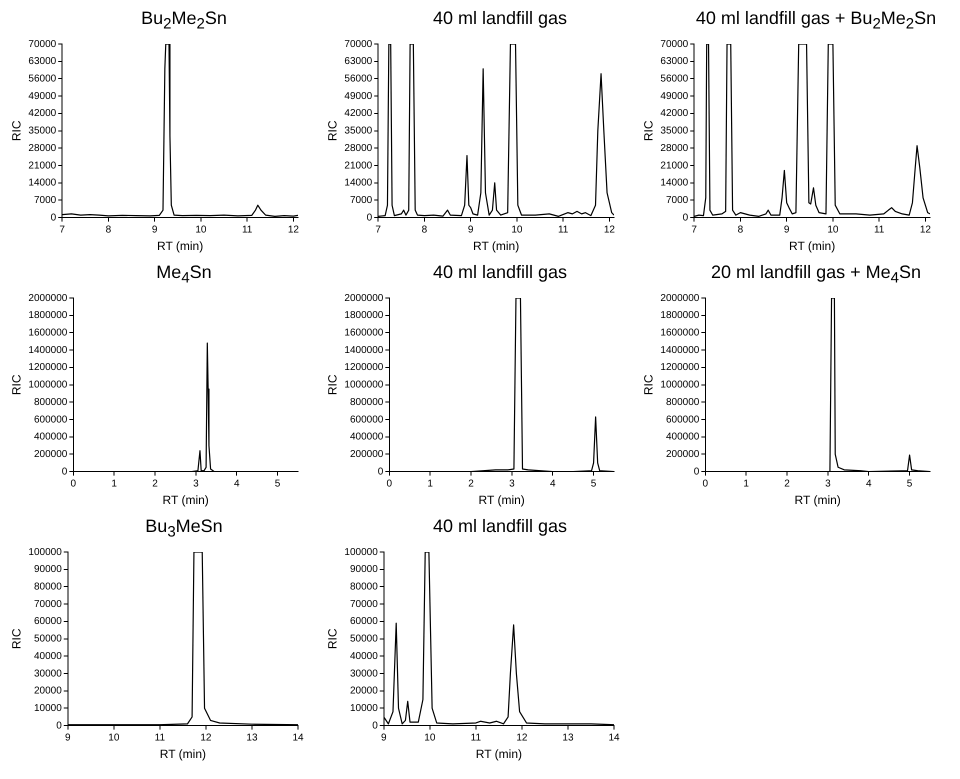 This screenshot has height=779, width=960. I want to click on x-tick-label: 8, so click(109, 230).